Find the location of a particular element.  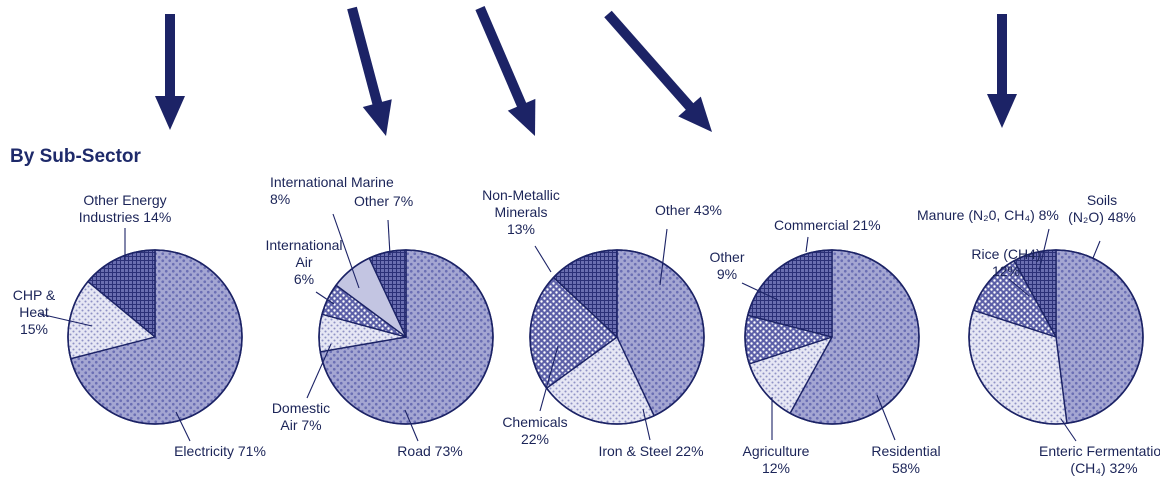

sub-sector-heading: By Sub-Sector is located at coordinates (75, 156).